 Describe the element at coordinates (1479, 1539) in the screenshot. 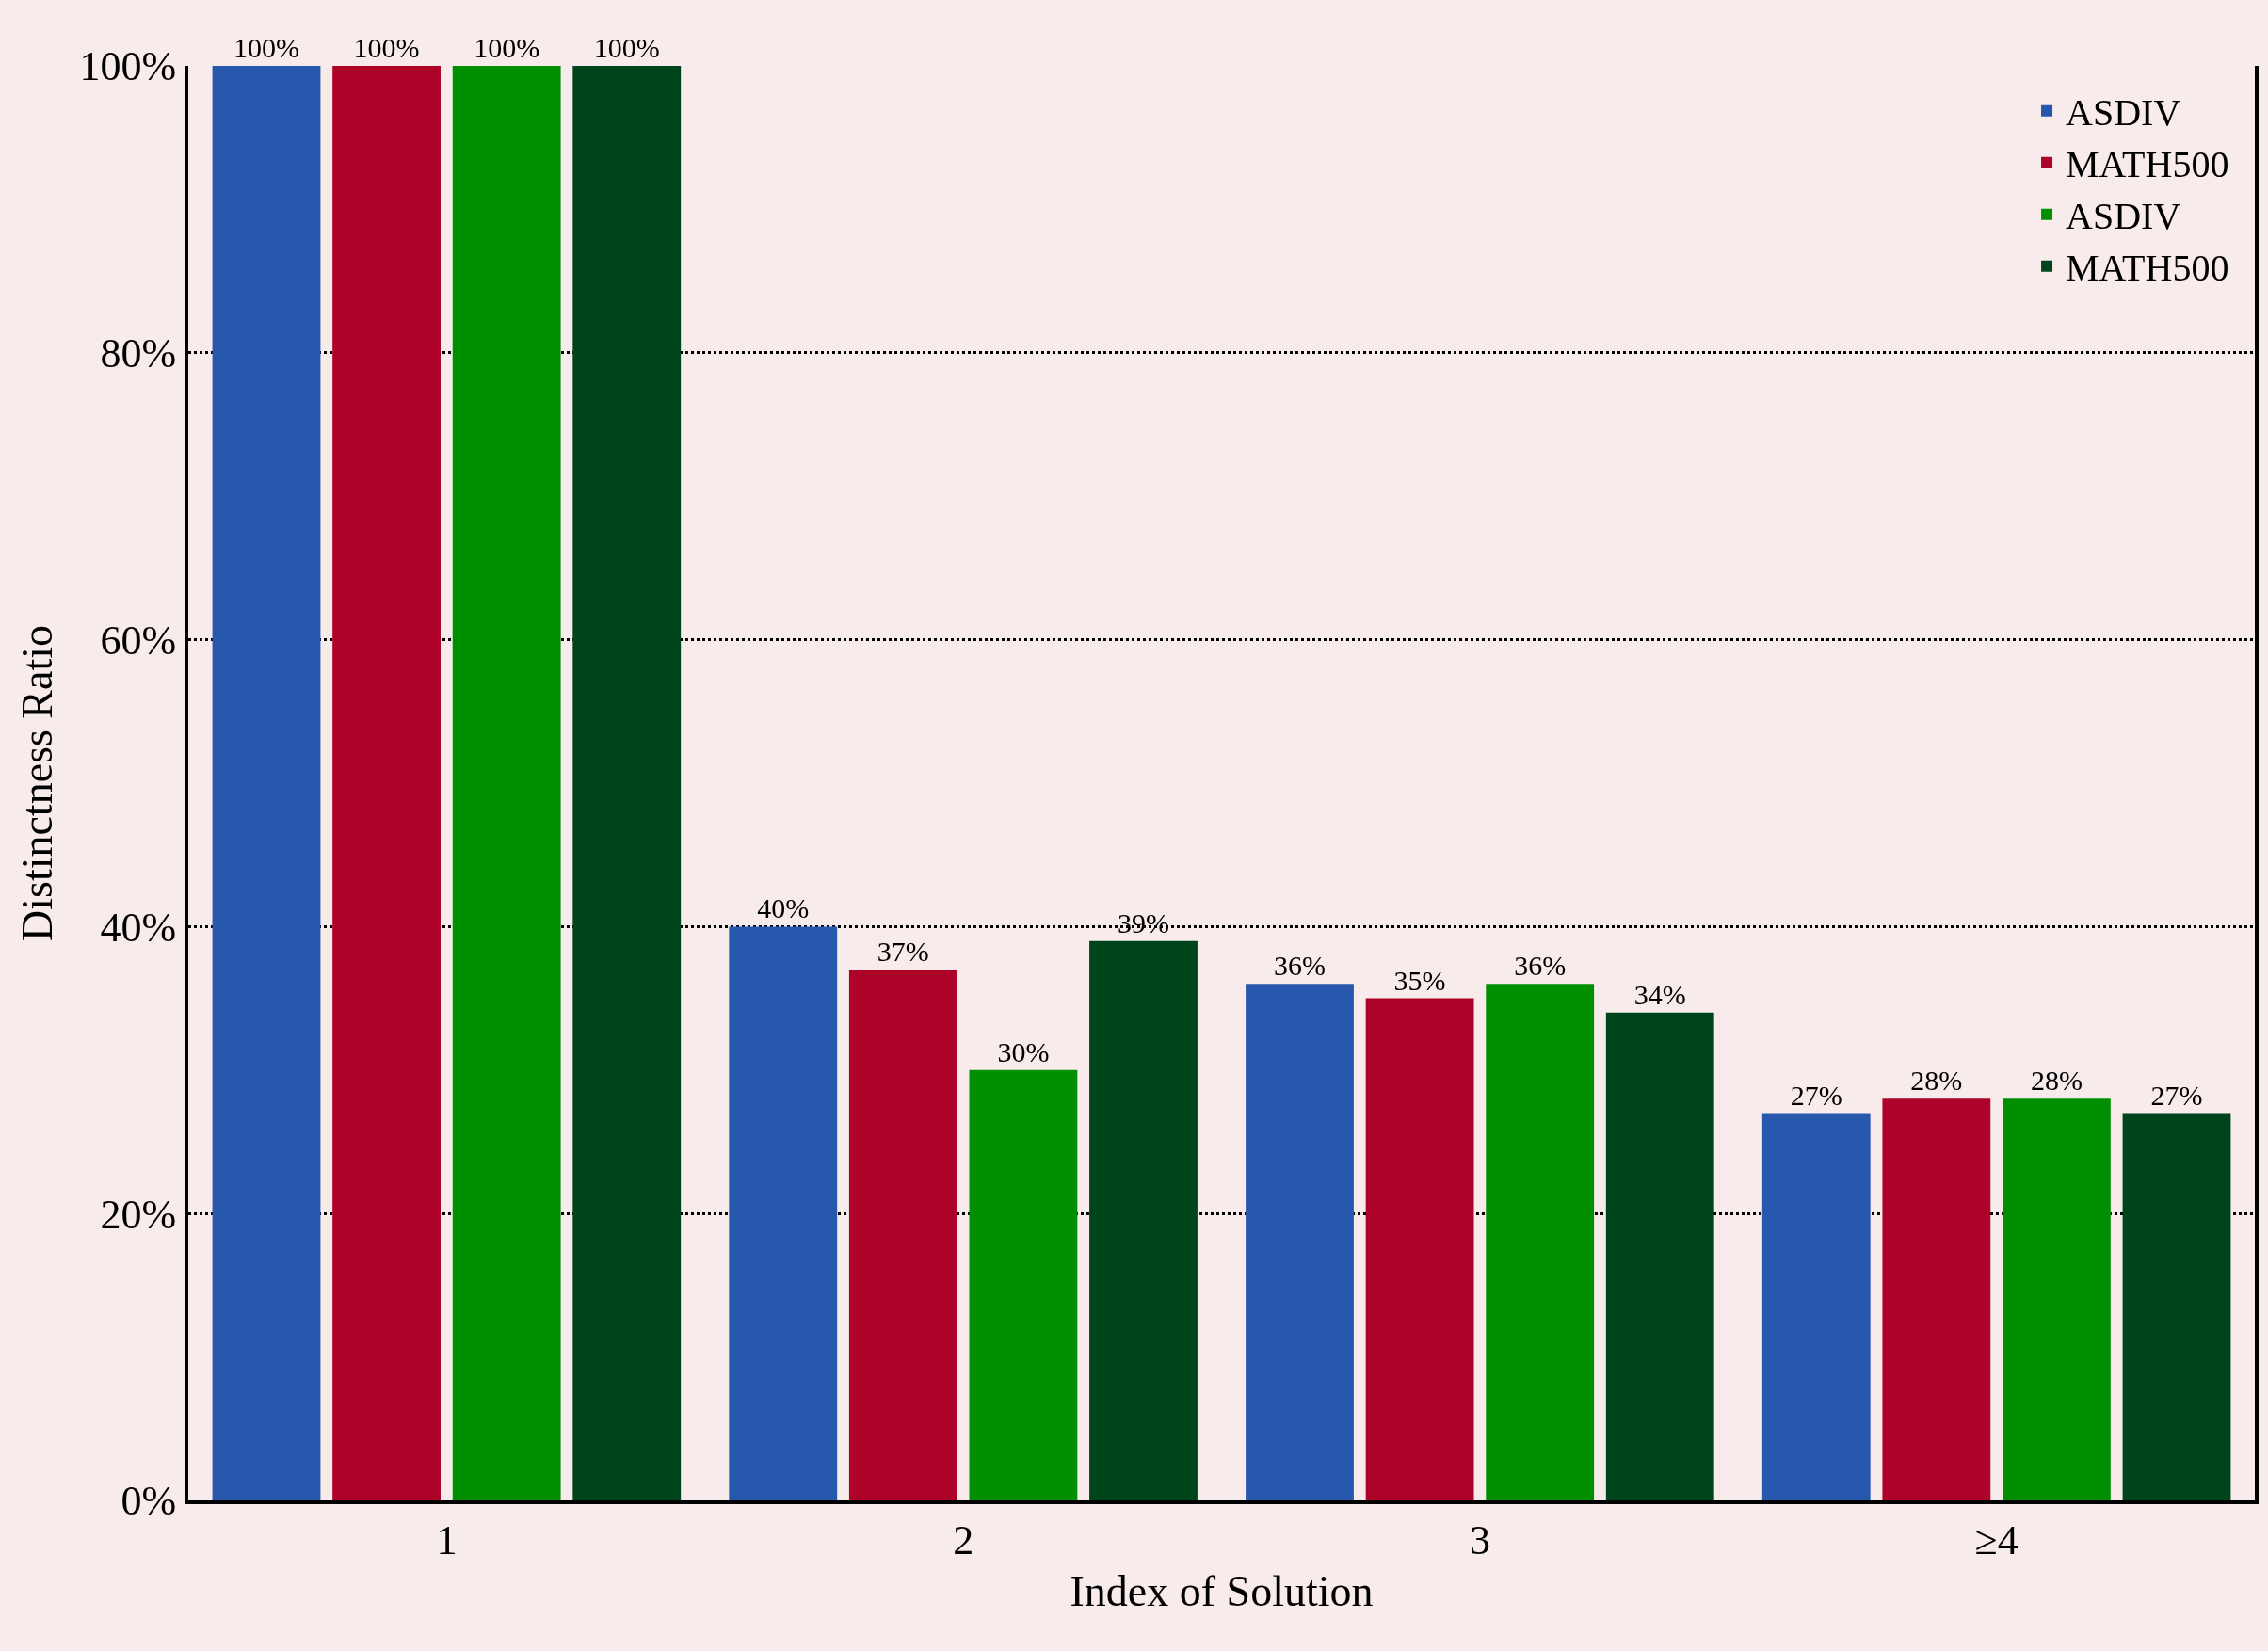

I see `x-tick-label: 3` at that location.